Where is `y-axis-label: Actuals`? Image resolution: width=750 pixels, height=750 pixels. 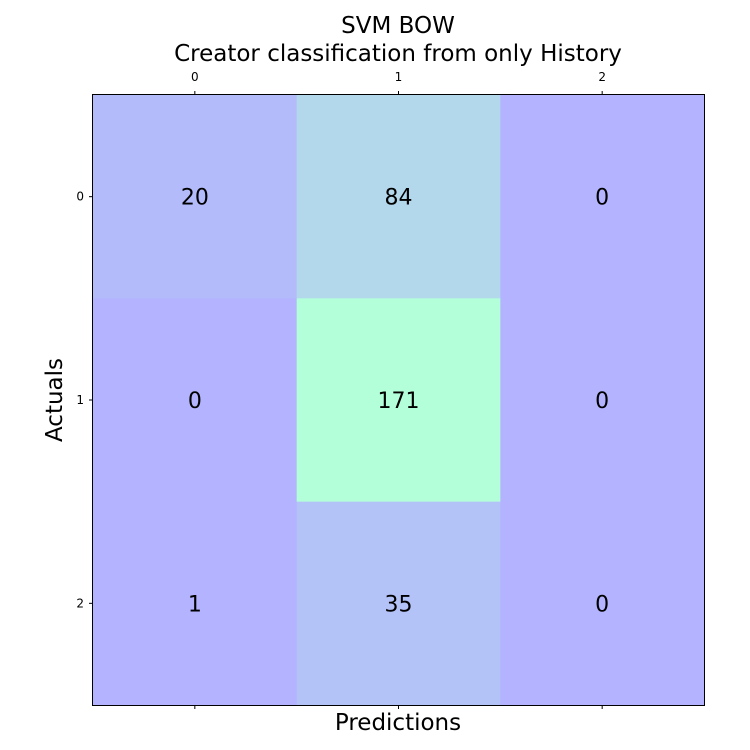 y-axis-label: Actuals is located at coordinates (55, 400).